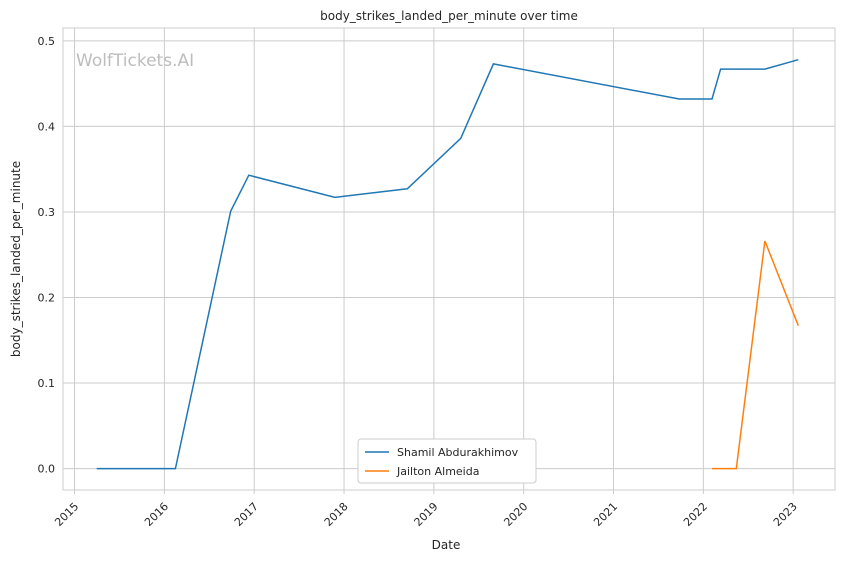  Describe the element at coordinates (426, 514) in the screenshot. I see `x-tick-label: 2019` at that location.